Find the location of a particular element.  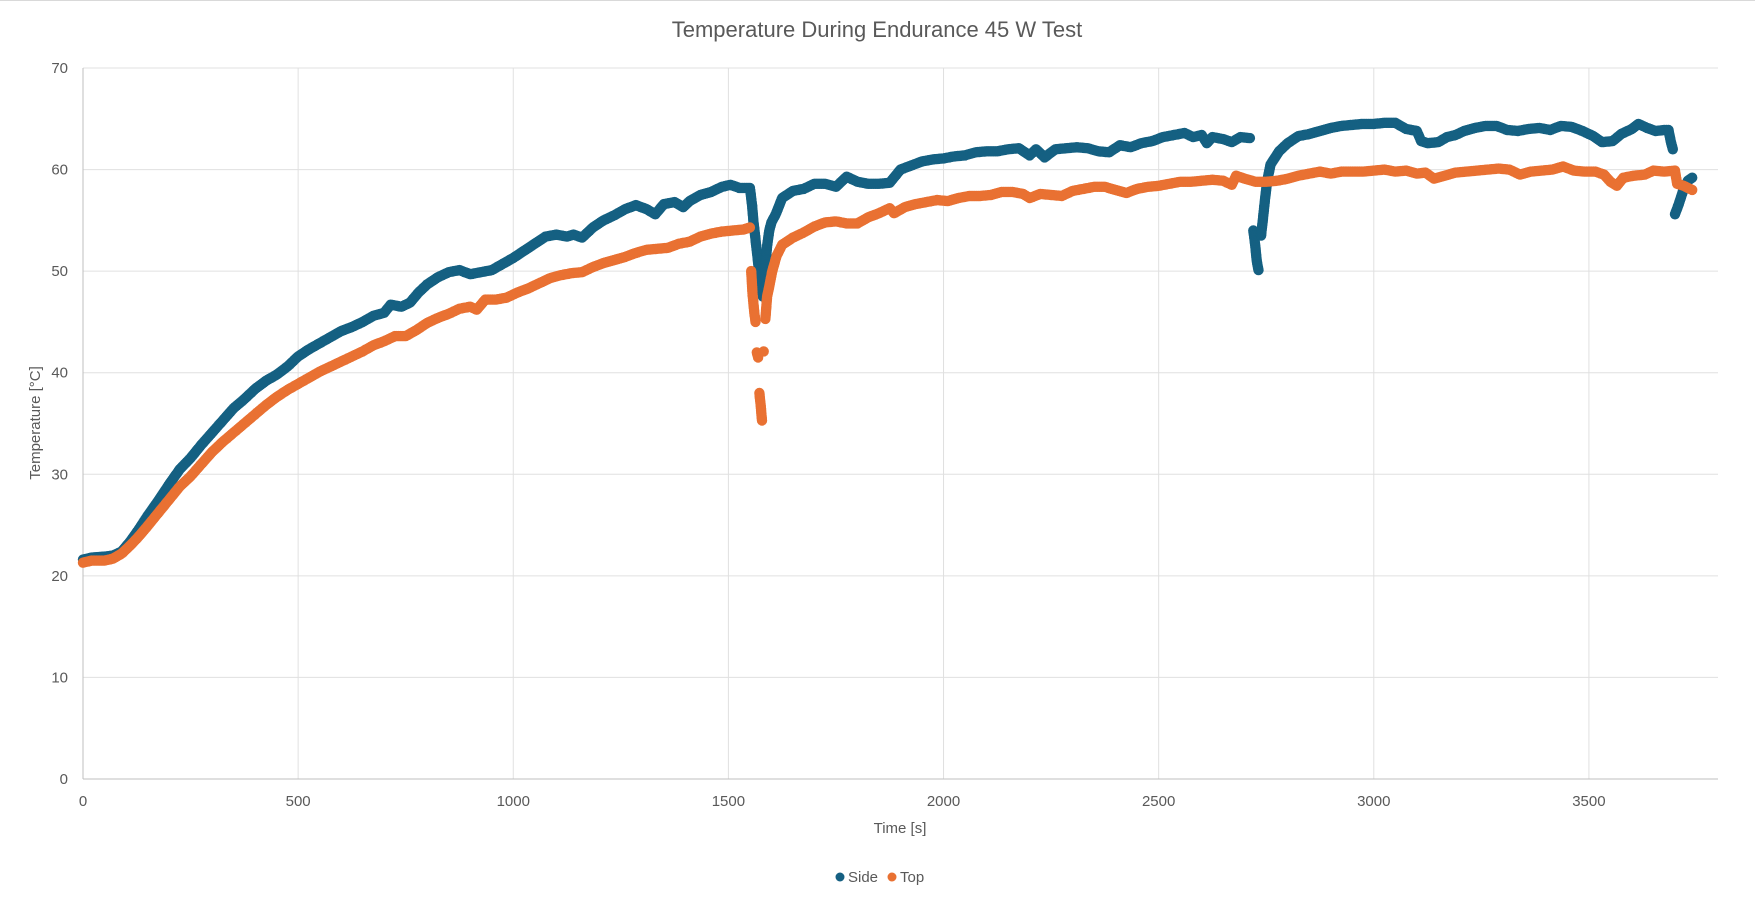

y-tick-label: 40 is located at coordinates (59, 373).